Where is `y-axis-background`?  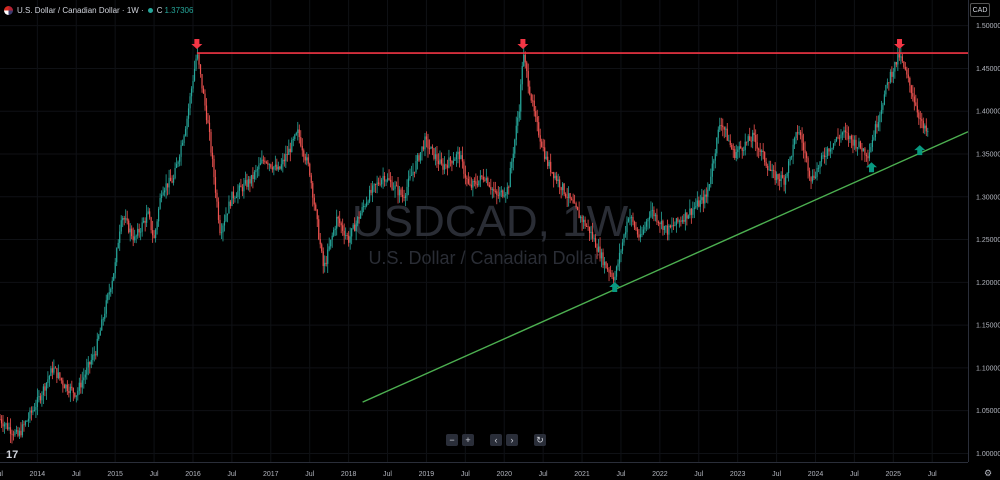 y-axis-background is located at coordinates (984, 240).